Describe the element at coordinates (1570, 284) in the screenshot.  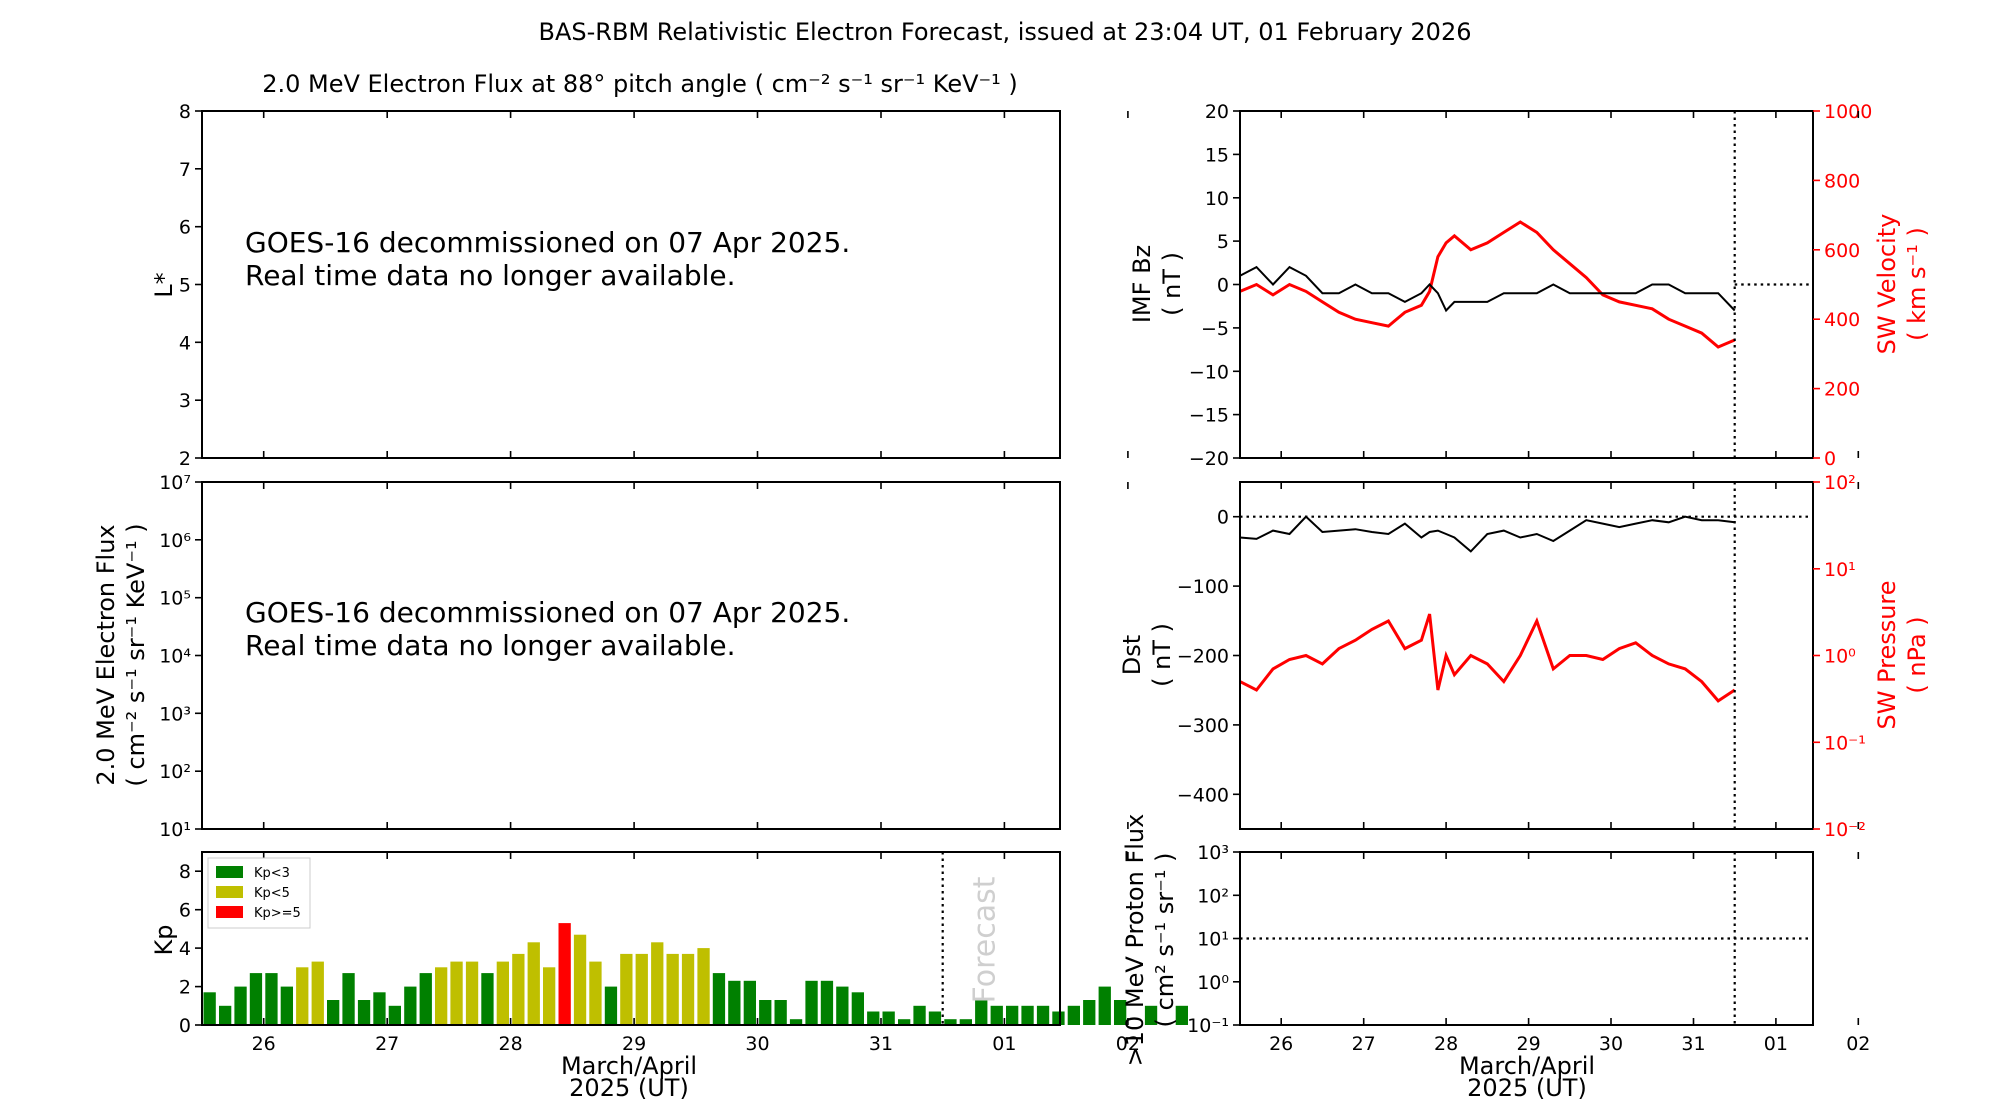
I see `imf-x-ticks` at that location.